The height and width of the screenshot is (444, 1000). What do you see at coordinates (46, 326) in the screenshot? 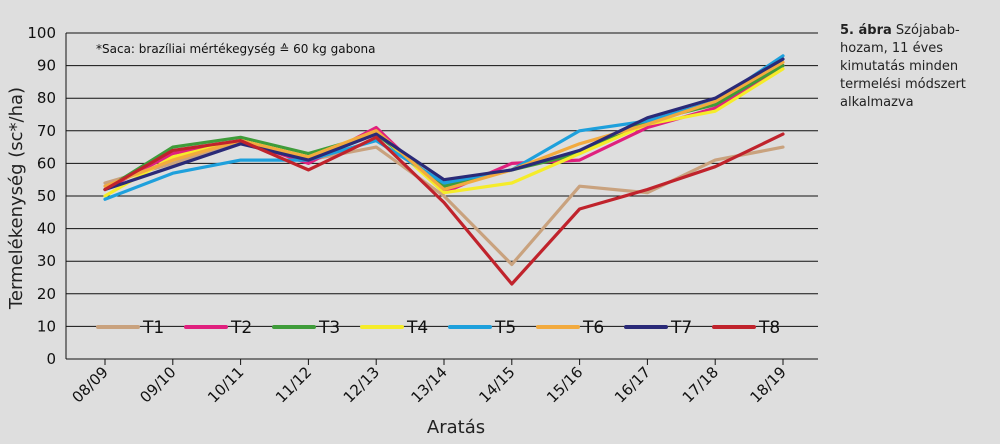
I see `y-tick-label: 10` at bounding box center [46, 326].